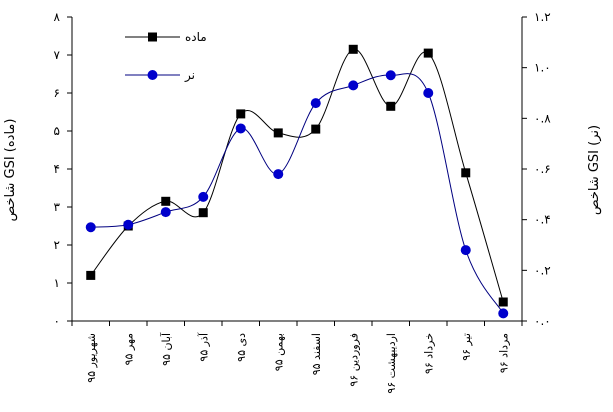 Image resolution: width=613 pixels, height=412 pixels. Describe the element at coordinates (428, 353) in the screenshot. I see `x-tick-label: خرداد ۹۶` at that location.